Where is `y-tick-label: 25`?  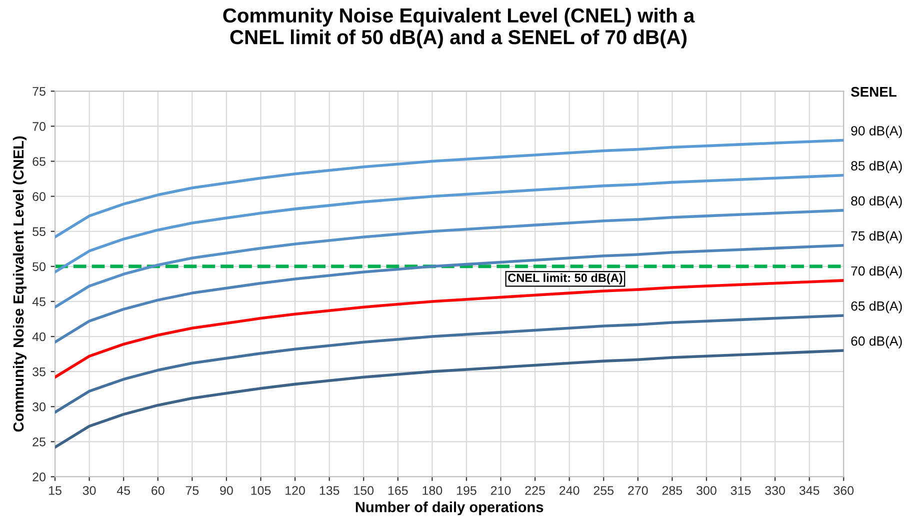
y-tick-label: 25 is located at coordinates (39, 441).